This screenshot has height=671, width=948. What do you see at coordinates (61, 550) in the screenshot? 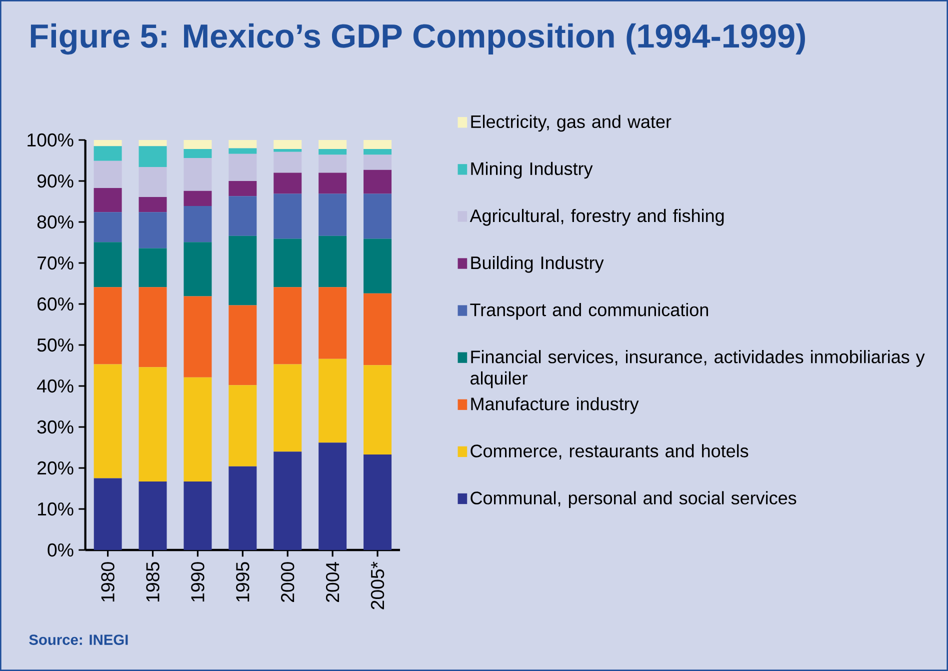
I see `y-tick-label: 0%` at bounding box center [61, 550].